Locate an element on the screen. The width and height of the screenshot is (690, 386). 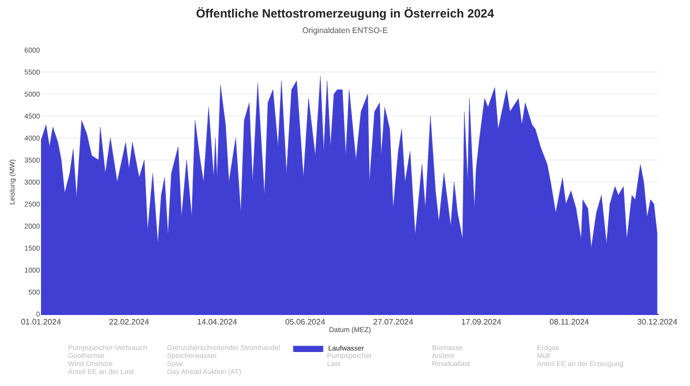
x-tick-label: 01.01.2024 is located at coordinates (41, 322).